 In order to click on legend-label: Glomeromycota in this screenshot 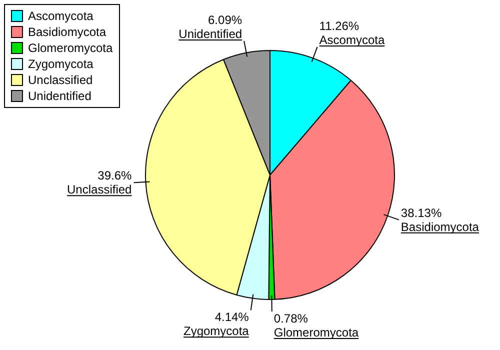, I will do `click(70, 48)`.